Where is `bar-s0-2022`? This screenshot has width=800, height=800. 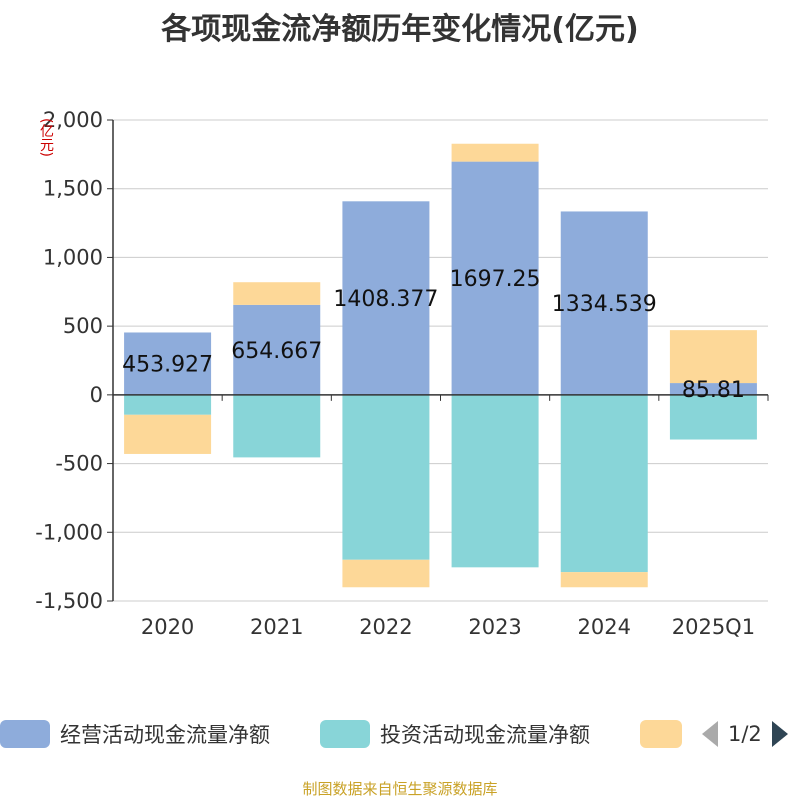
bar-s0-2022 is located at coordinates (386, 298).